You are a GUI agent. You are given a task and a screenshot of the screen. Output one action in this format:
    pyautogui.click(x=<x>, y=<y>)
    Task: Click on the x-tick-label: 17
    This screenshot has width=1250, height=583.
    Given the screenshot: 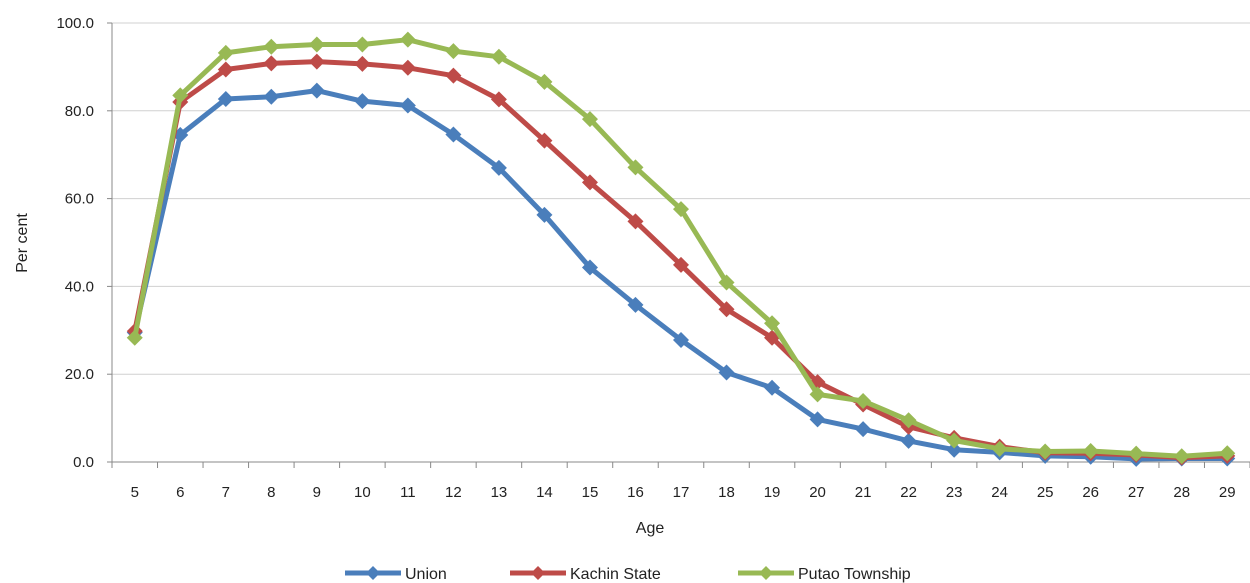 What is the action you would take?
    pyautogui.click(x=681, y=492)
    